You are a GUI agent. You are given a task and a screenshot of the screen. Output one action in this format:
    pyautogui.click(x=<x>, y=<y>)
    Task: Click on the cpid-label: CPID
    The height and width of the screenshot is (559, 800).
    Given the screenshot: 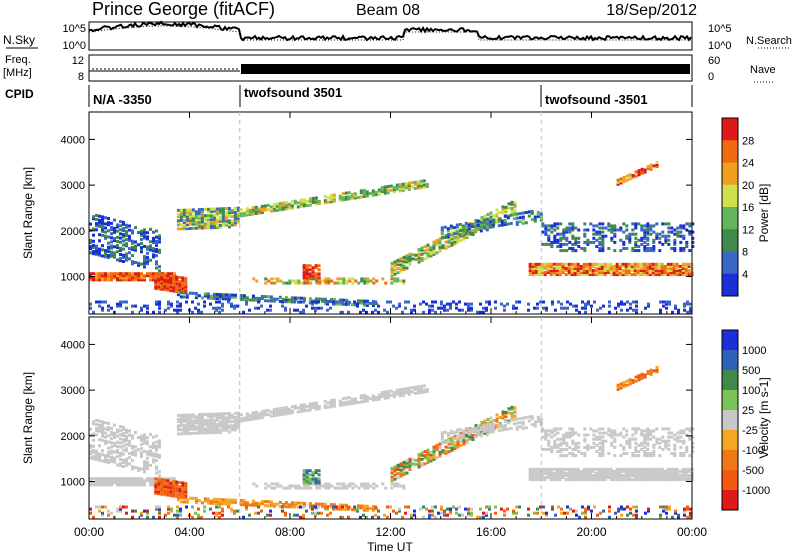 What is the action you would take?
    pyautogui.click(x=19, y=94)
    